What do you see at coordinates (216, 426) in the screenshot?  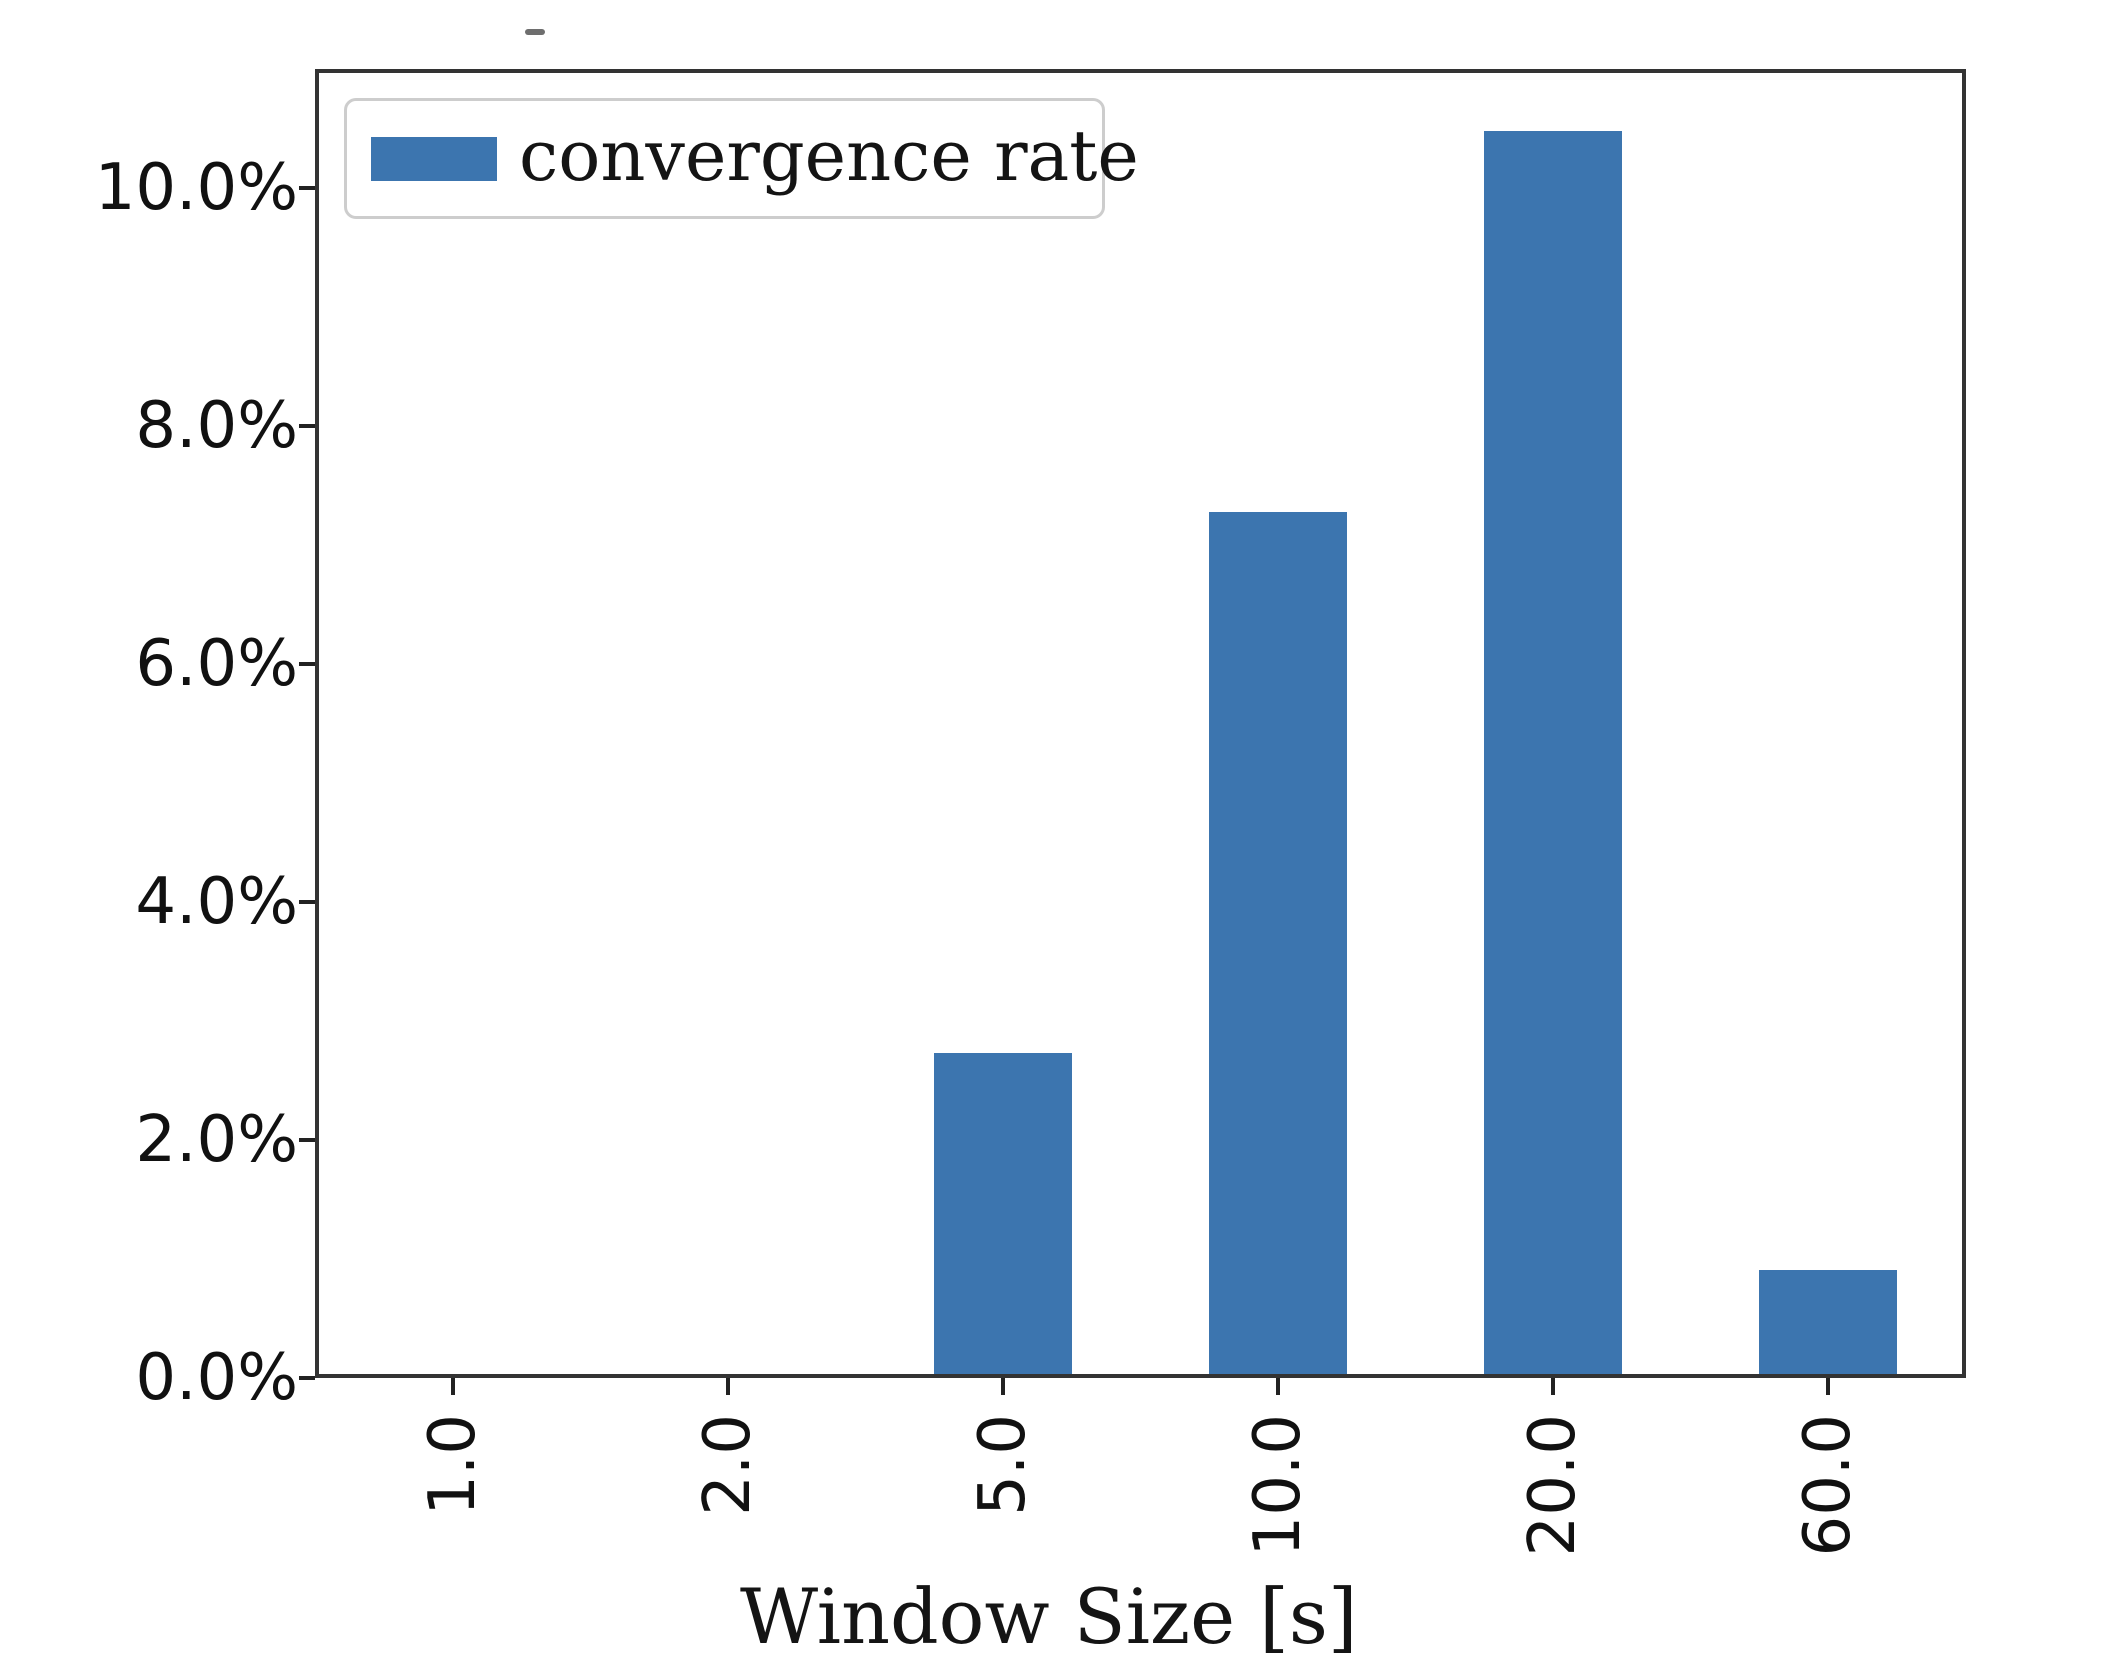 I see `y-tick-label-8.0%: 8.0%` at bounding box center [216, 426].